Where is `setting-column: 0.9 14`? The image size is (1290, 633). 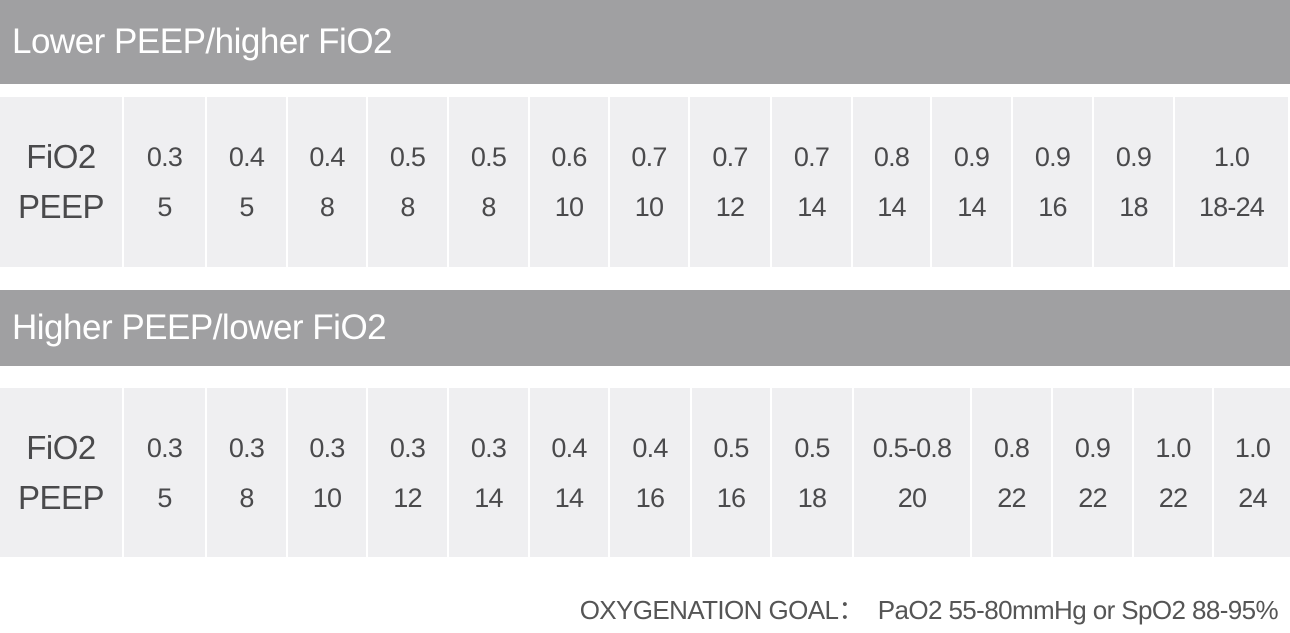
setting-column: 0.9 14 is located at coordinates (971, 182).